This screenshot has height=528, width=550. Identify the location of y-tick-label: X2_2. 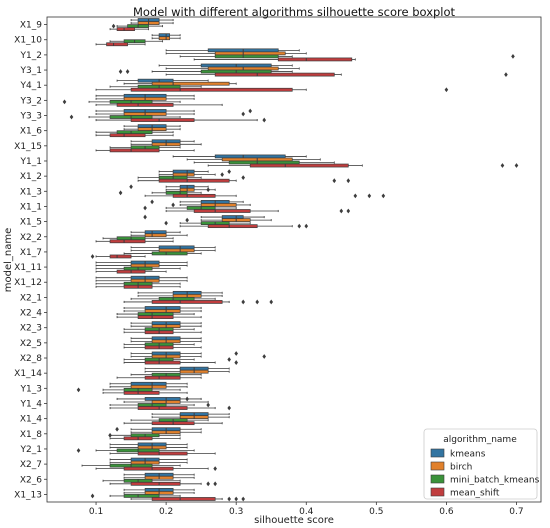
(31, 238).